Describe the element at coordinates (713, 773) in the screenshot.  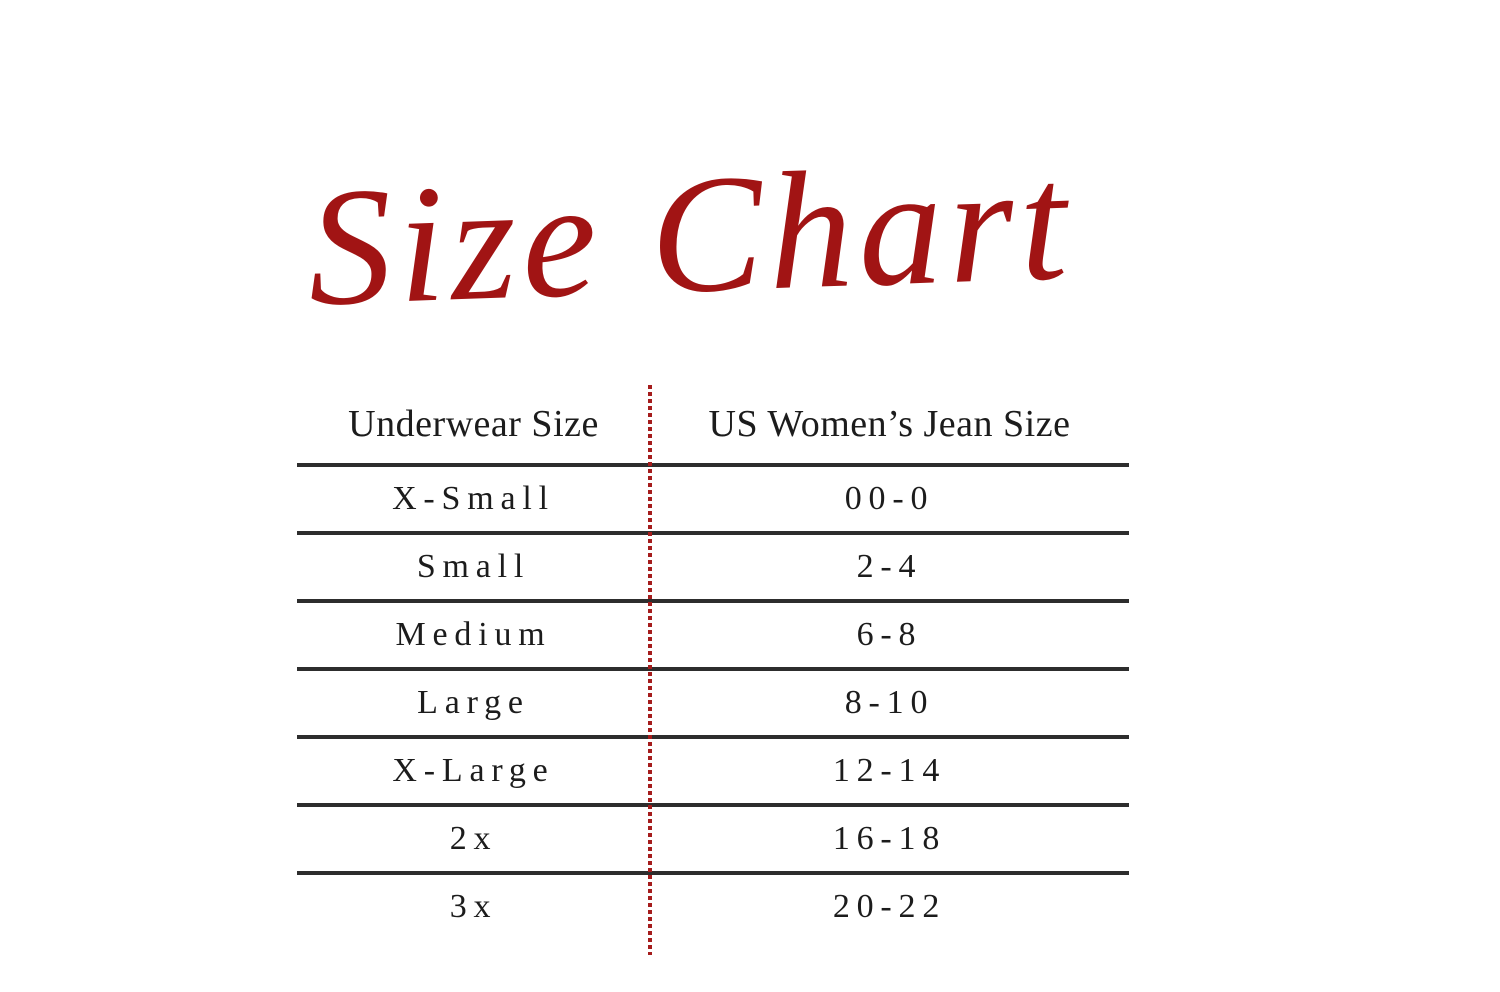
I see `table-row: X-Large 12-14` at that location.